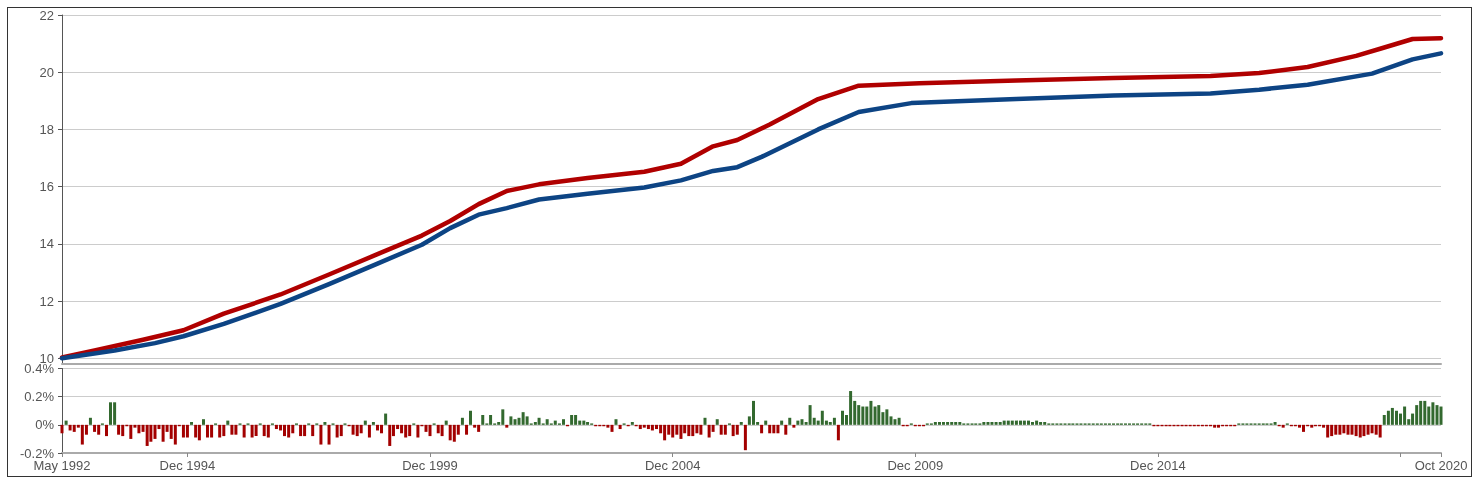 Image resolution: width=1481 pixels, height=481 pixels. What do you see at coordinates (39, 368) in the screenshot?
I see `y-tick-label: 0.4%` at bounding box center [39, 368].